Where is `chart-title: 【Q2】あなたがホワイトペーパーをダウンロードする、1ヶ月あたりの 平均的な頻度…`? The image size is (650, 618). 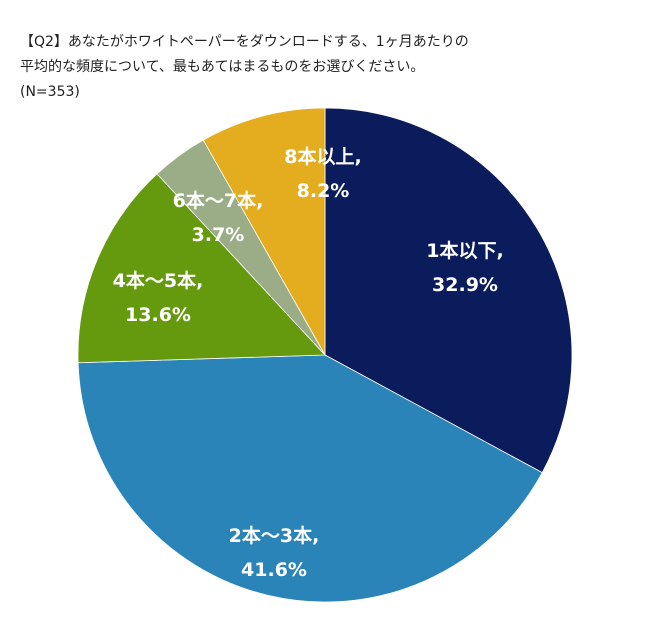 chart-title: 【Q2】あなたがホワイトペーパーをダウンロードする、1ヶ月あたりの 平均的な頻度… is located at coordinates (325, 67).